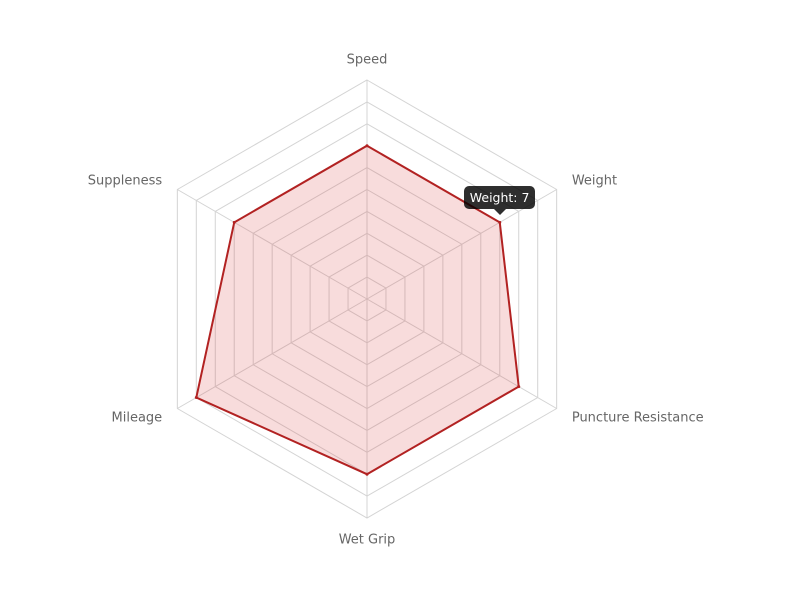 The image size is (800, 600). What do you see at coordinates (499, 201) in the screenshot?
I see `tooltip: Weight: 7` at bounding box center [499, 201].